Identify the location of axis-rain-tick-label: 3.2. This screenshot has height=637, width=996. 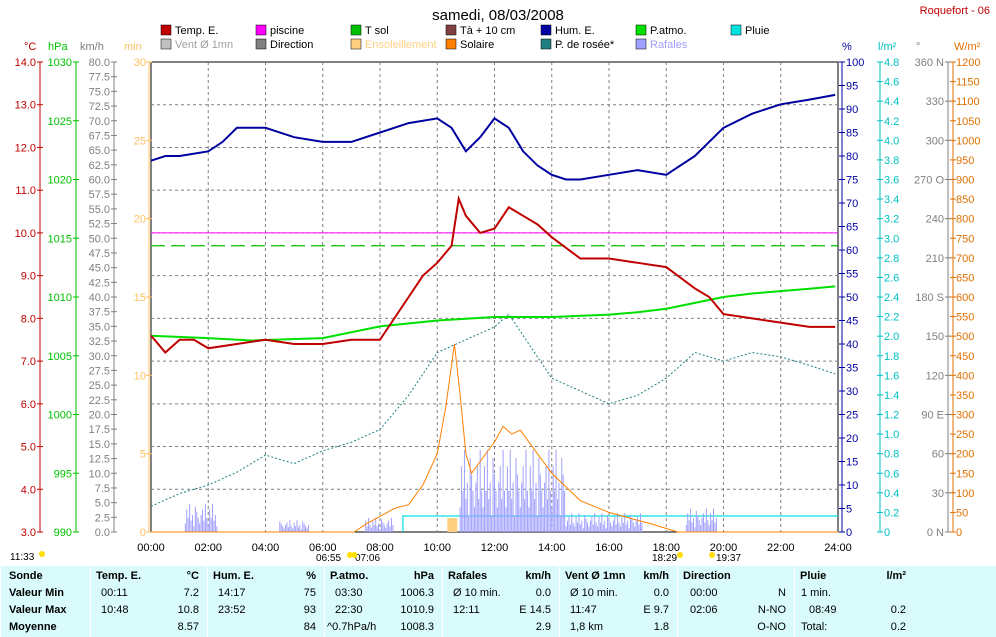
(891, 220).